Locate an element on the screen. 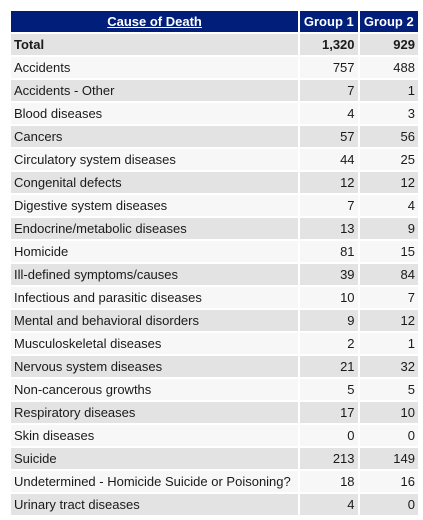  table-row: Cancers 57 56 is located at coordinates (214, 136).